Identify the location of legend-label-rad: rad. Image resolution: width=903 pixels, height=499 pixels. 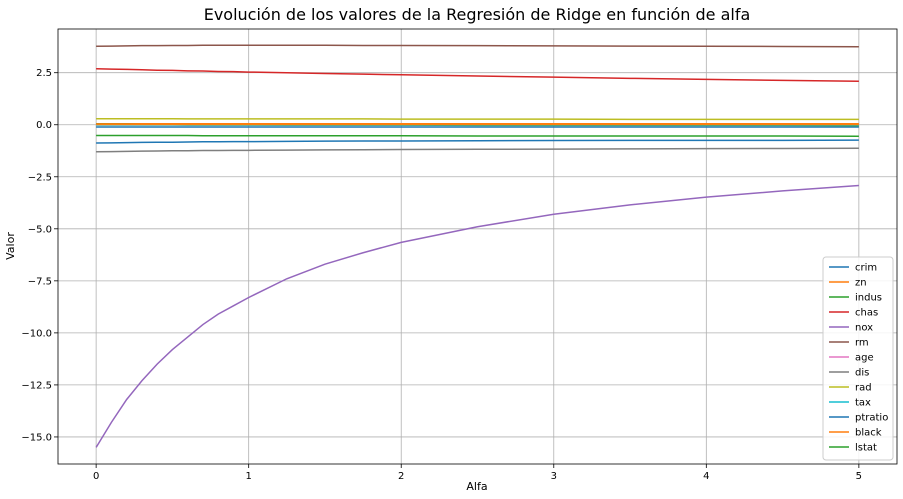
(863, 388).